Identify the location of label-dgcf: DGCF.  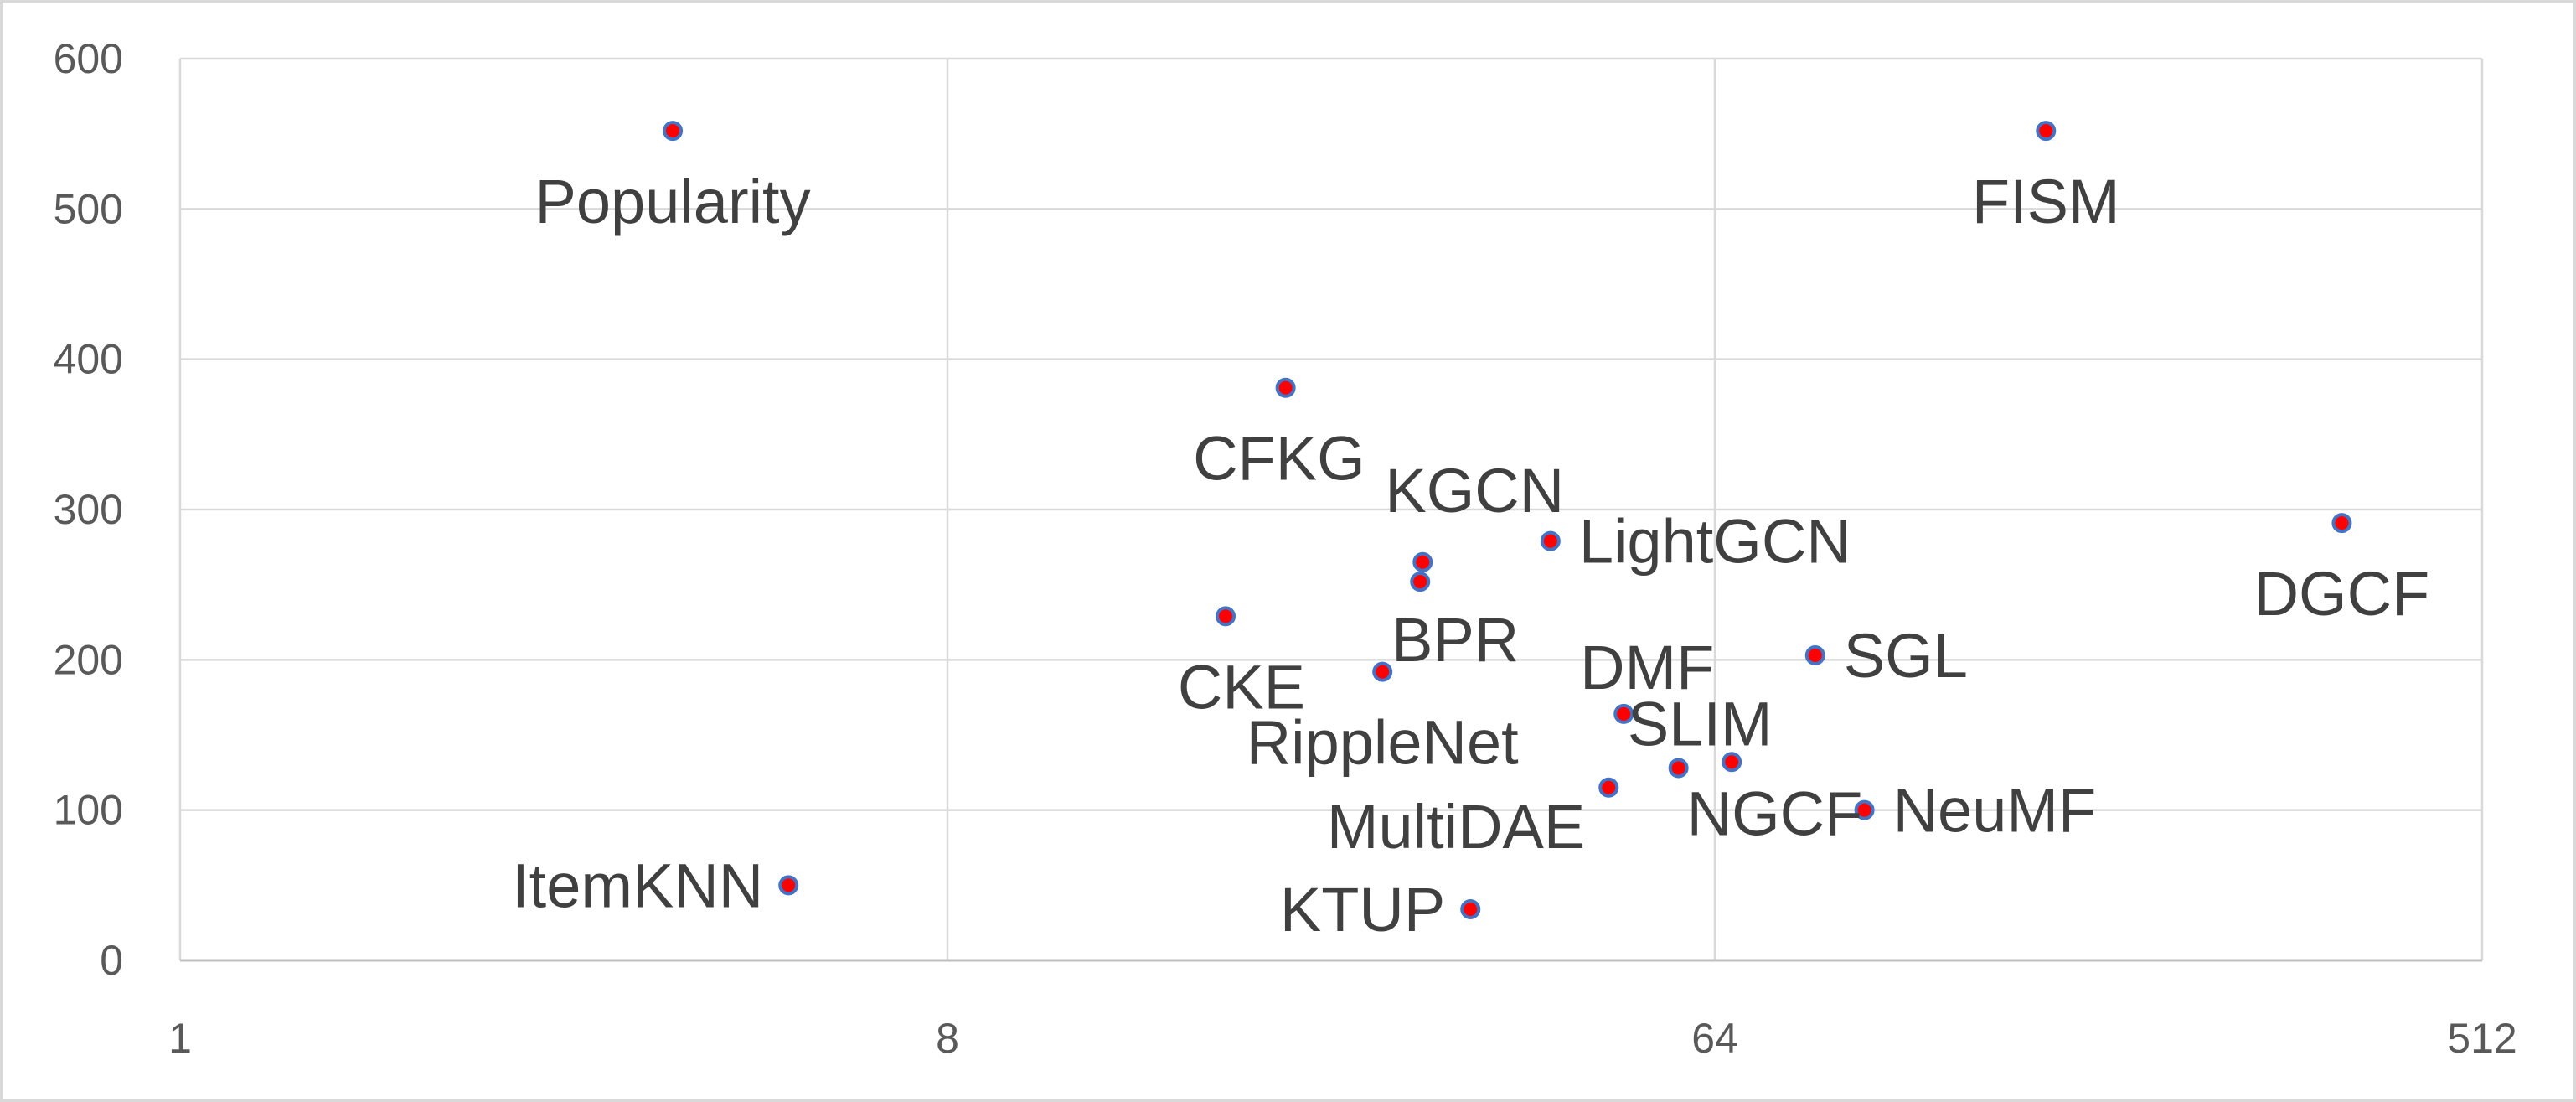
(2342, 594).